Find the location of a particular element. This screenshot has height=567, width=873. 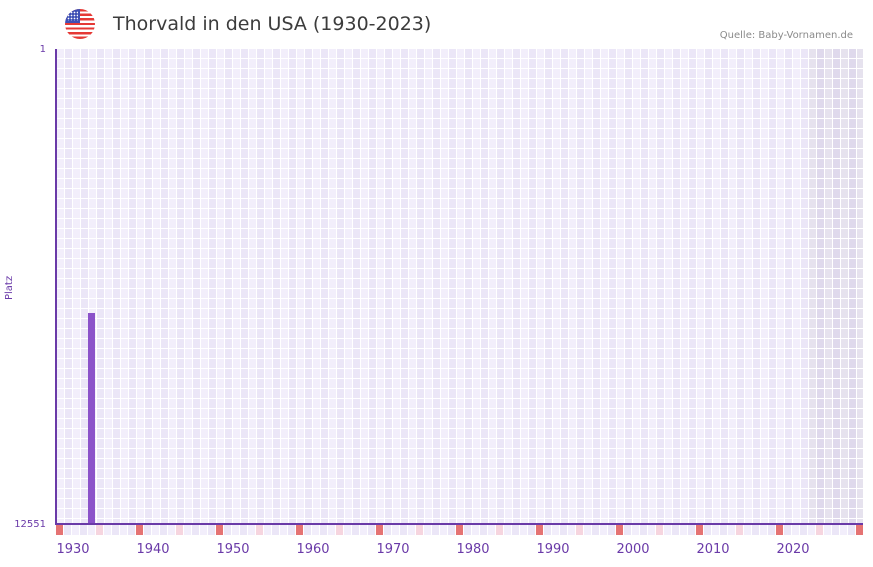

x-tick-label: 1990 is located at coordinates (553, 549).